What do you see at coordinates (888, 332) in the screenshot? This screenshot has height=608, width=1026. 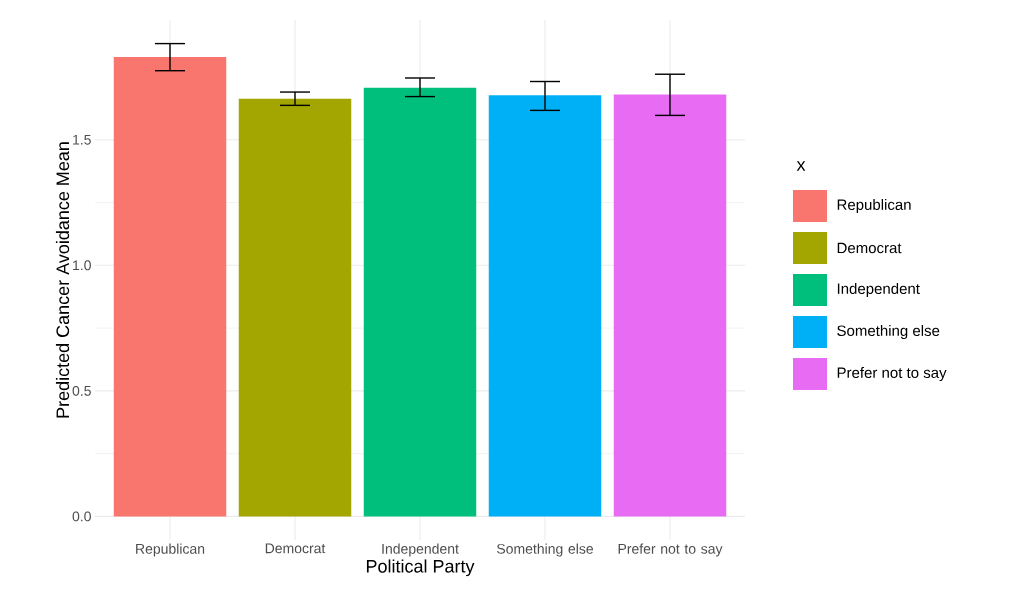 I see `legend-label: Something else` at bounding box center [888, 332].